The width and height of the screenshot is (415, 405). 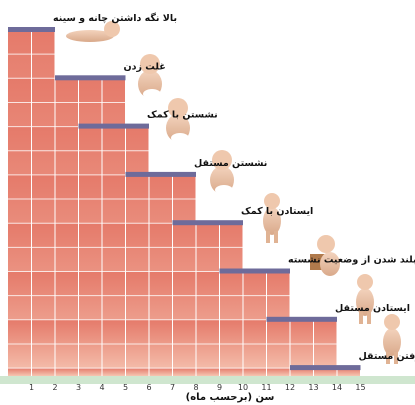 What do you see at coordinates (266, 387) in the screenshot?
I see `x-tick-label: 11` at bounding box center [266, 387].